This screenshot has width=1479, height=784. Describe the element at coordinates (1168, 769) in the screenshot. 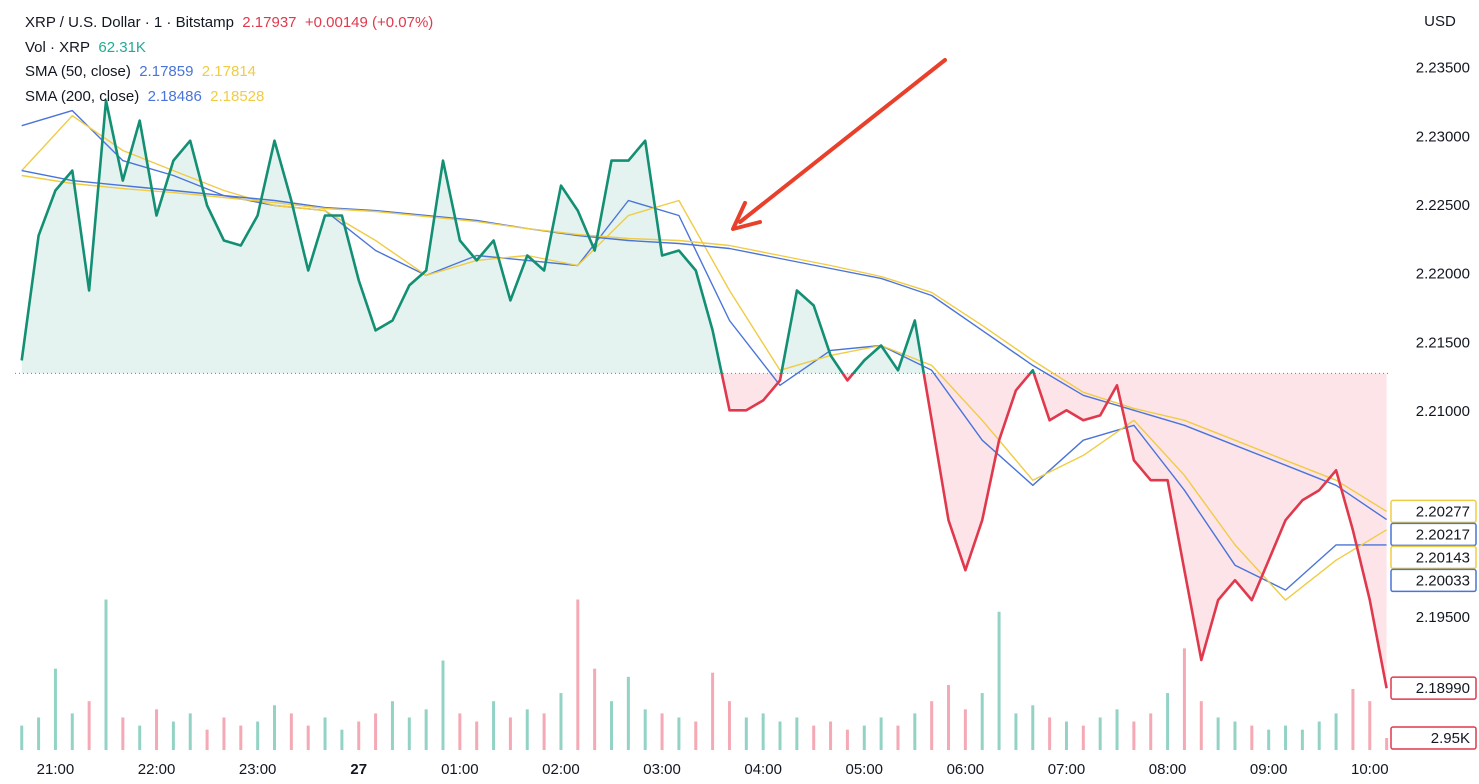

I see `x-tick-label: 08:00` at that location.